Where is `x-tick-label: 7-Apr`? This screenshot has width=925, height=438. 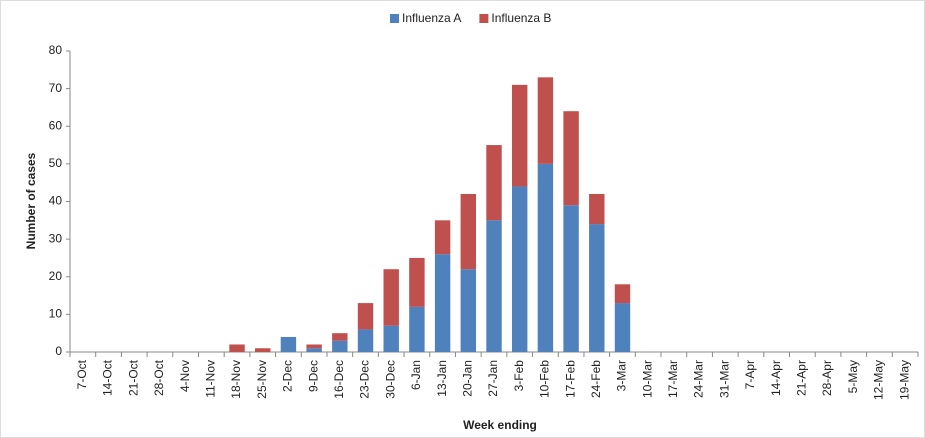 x-tick-label: 7-Apr is located at coordinates (750, 374).